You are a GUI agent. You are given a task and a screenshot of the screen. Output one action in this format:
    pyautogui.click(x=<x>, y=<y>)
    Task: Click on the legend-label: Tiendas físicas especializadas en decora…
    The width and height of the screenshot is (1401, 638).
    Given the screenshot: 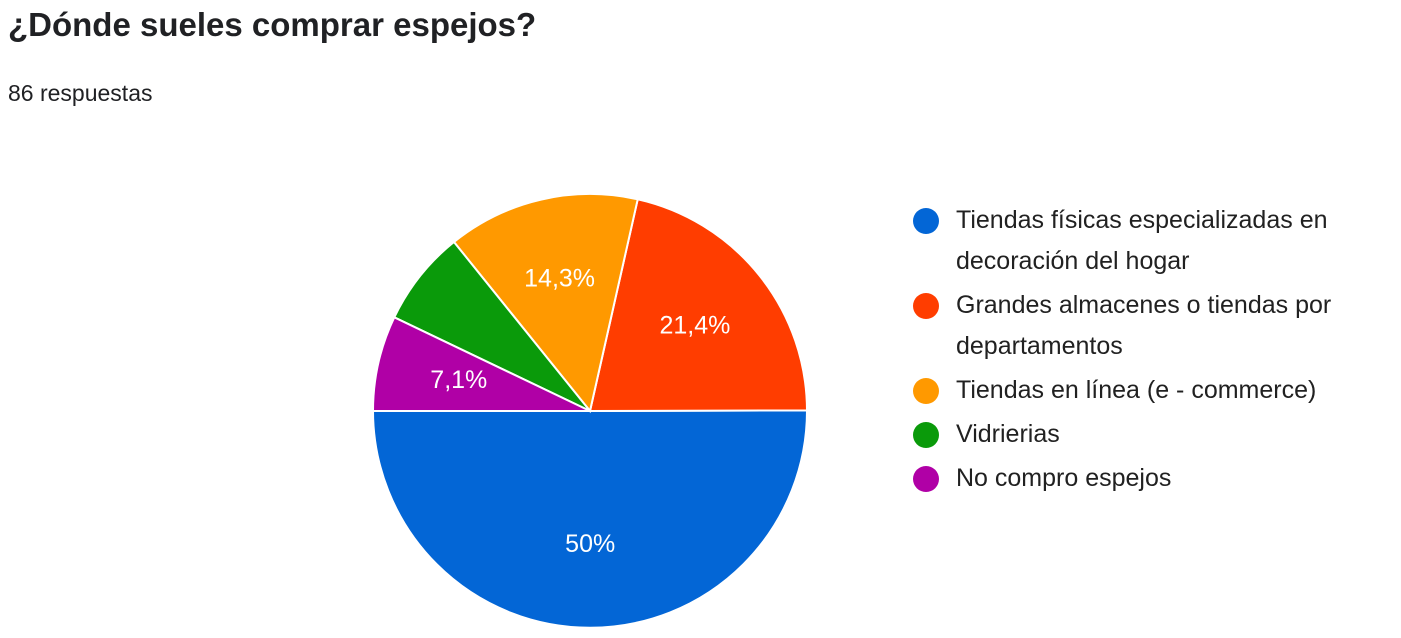 What is the action you would take?
    pyautogui.click(x=1142, y=240)
    